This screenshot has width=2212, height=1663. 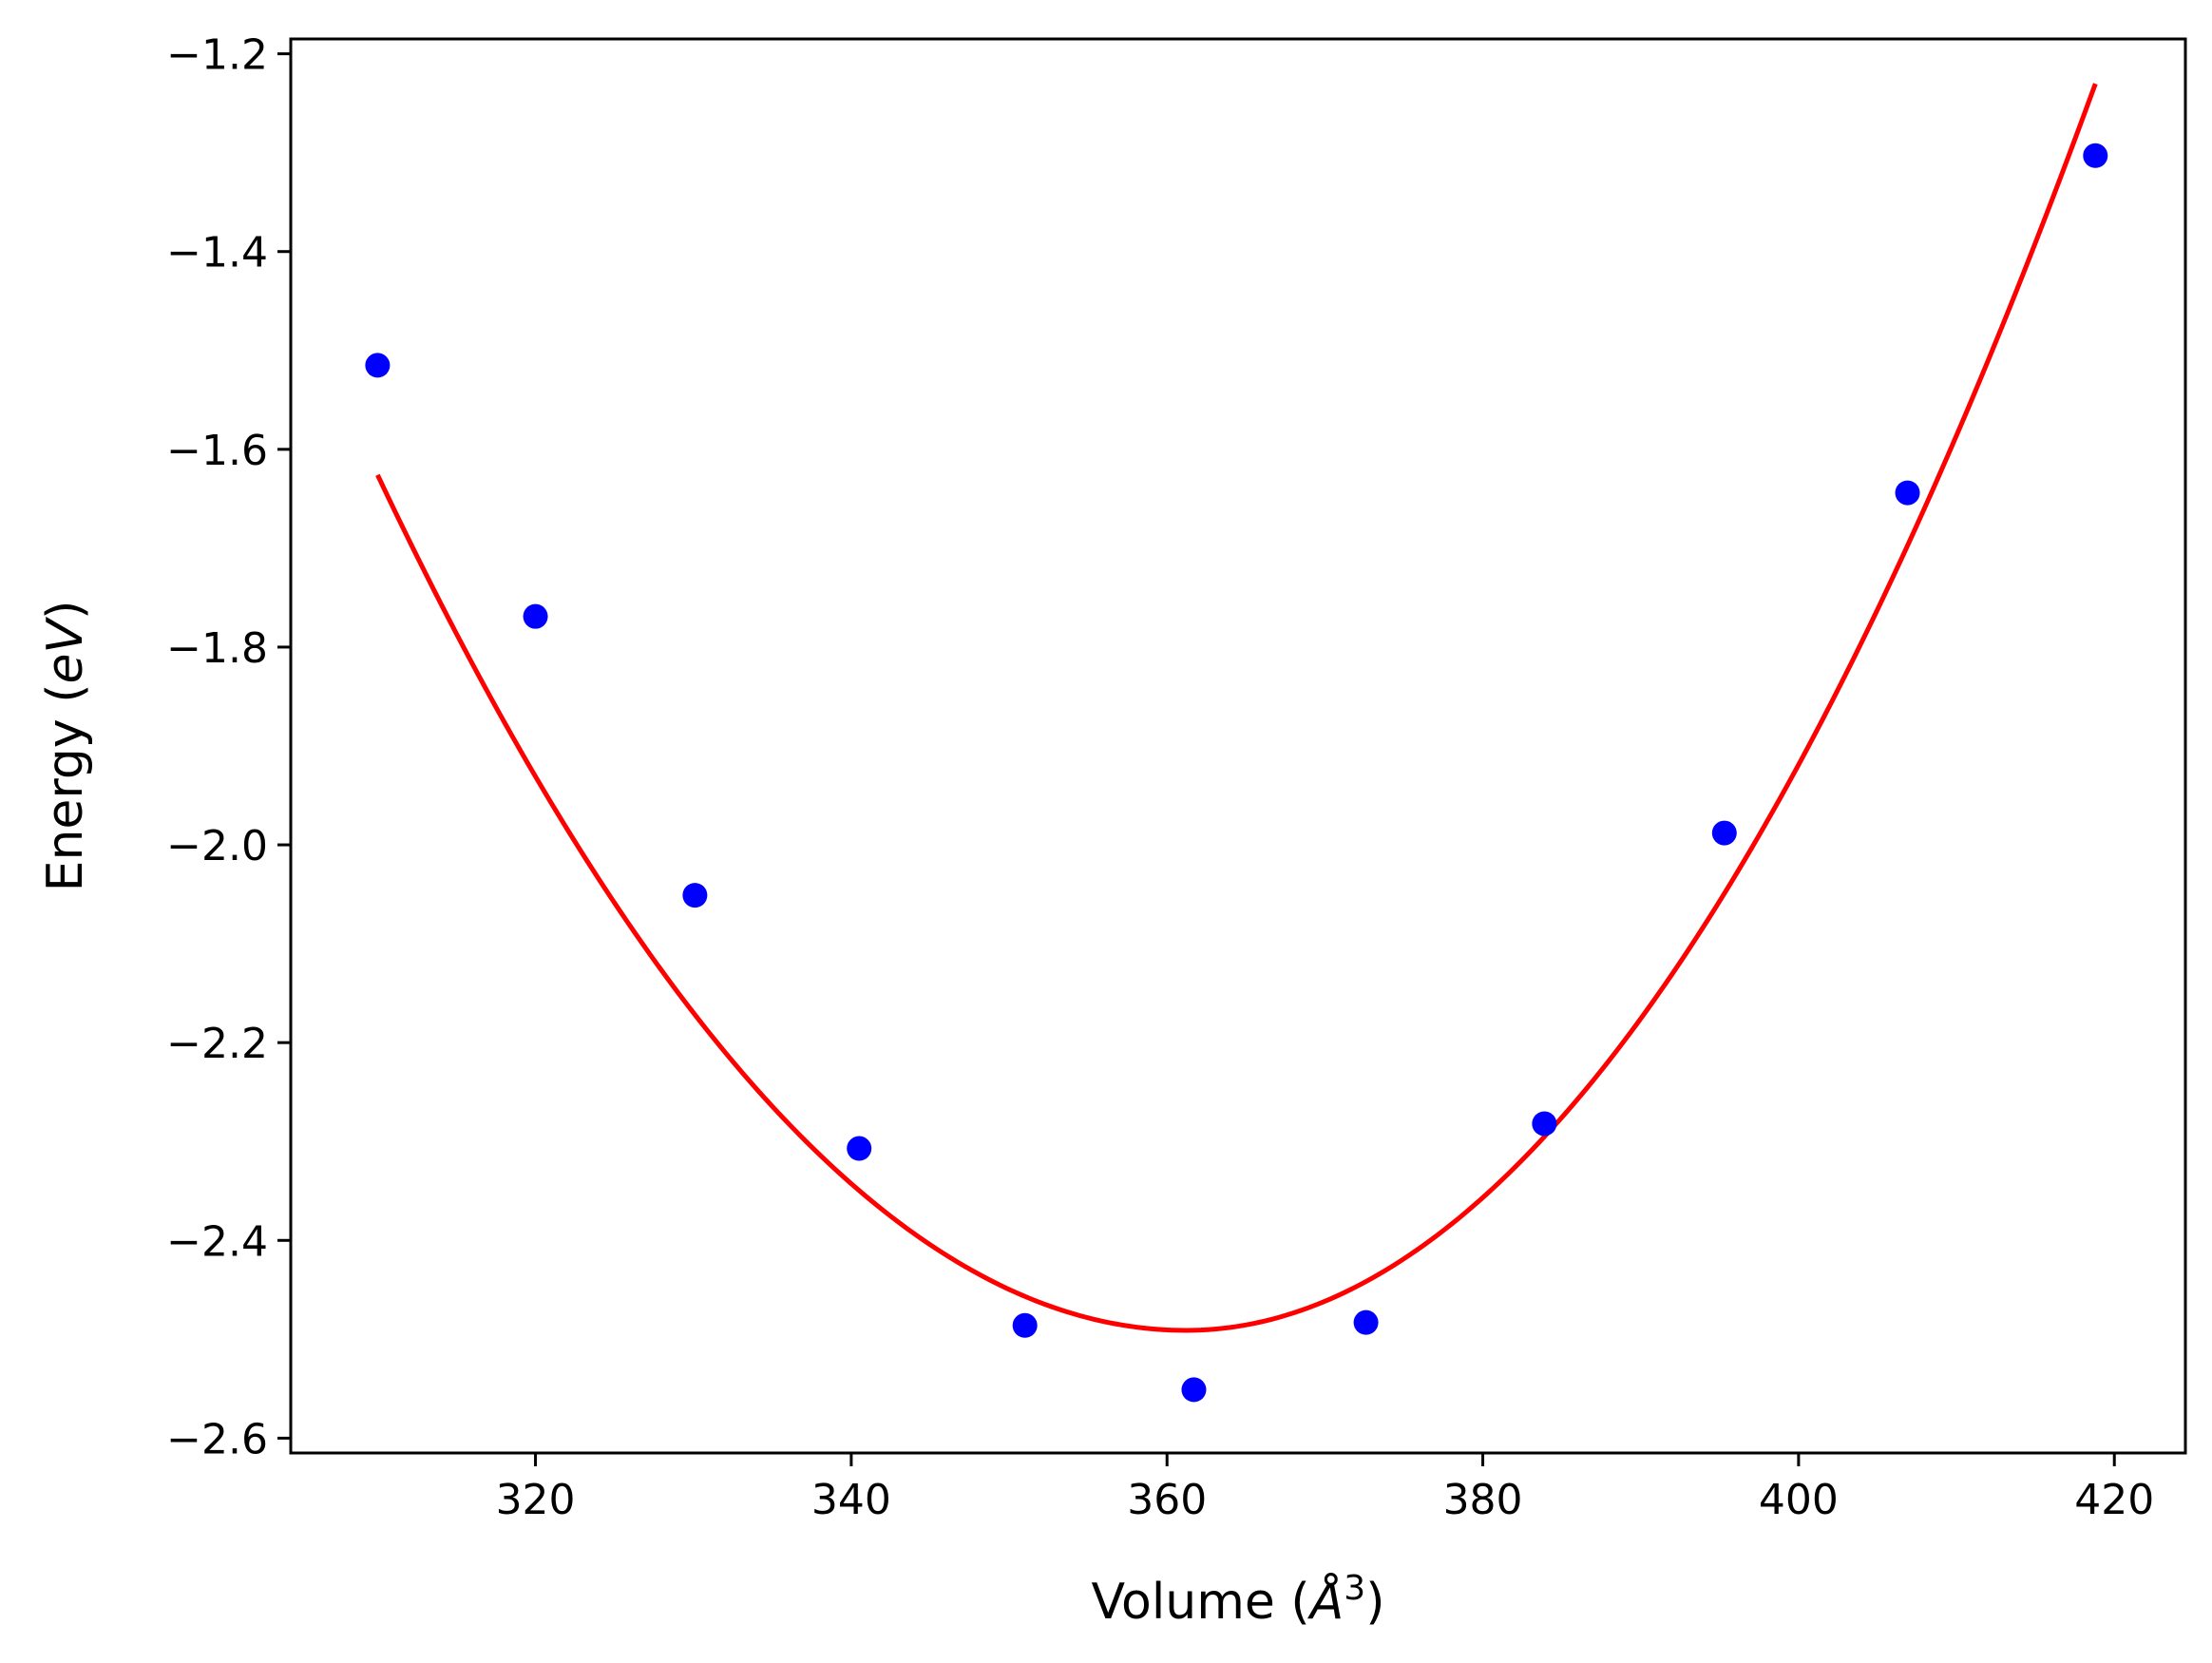 What do you see at coordinates (1325, 1488) in the screenshot?
I see `x-axis-ticks: 320 340 360 380 400 420` at bounding box center [1325, 1488].